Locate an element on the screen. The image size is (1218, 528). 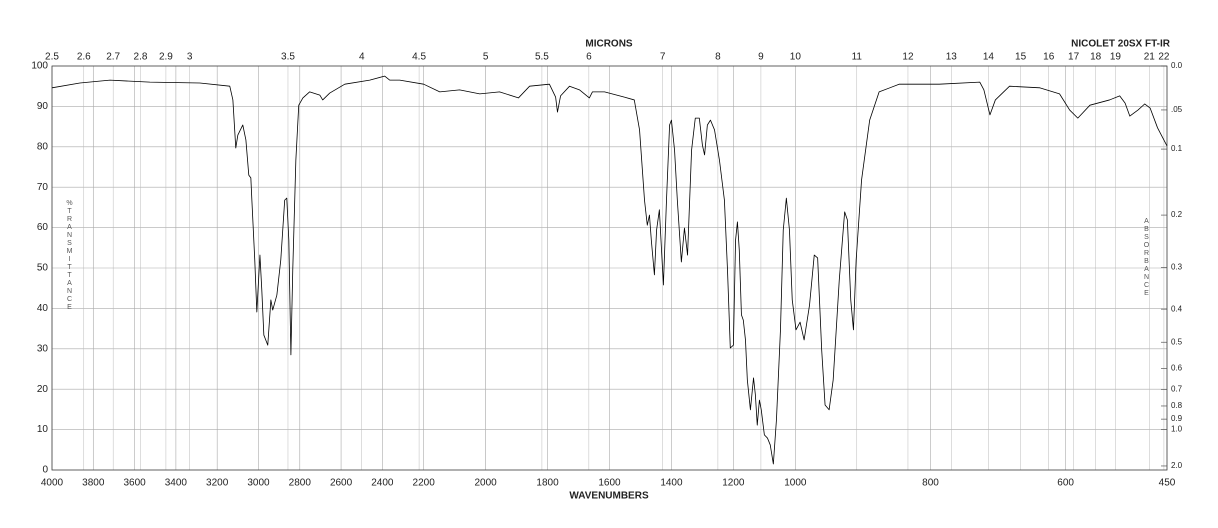
y-tick-label: 20 is located at coordinates (43, 389).